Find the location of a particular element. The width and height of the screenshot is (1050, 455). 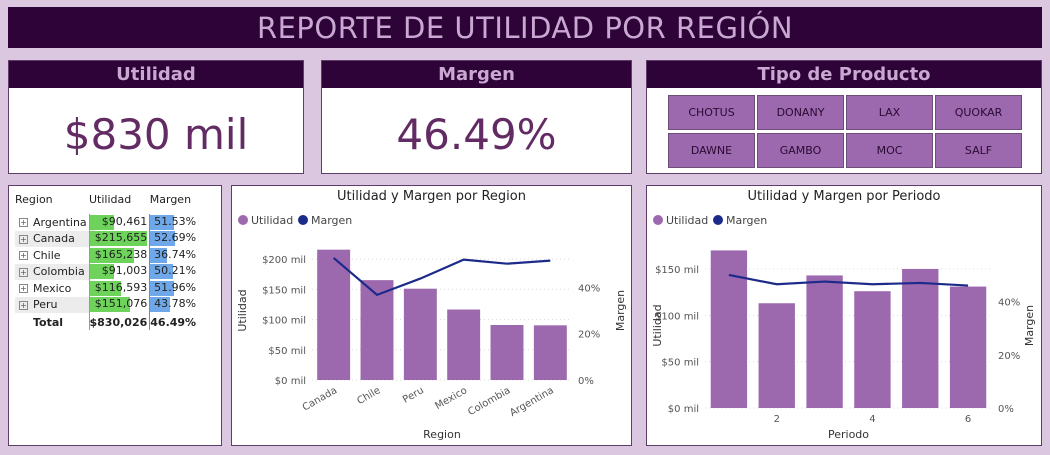

region-cell: + Peru is located at coordinates (52, 304).